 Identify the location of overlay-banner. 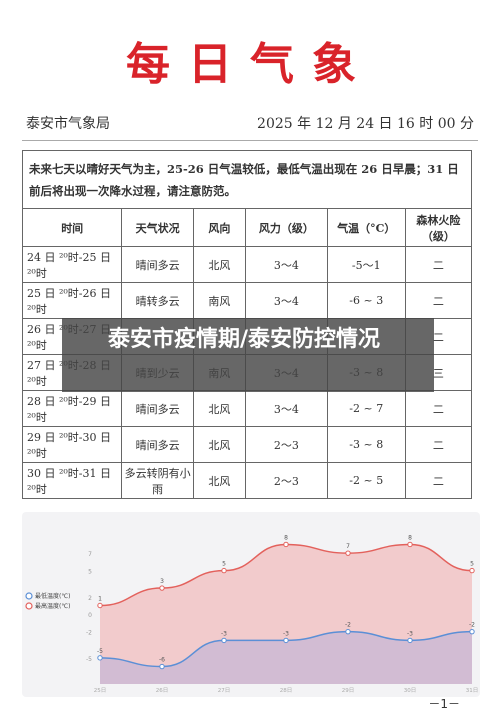
(248, 355).